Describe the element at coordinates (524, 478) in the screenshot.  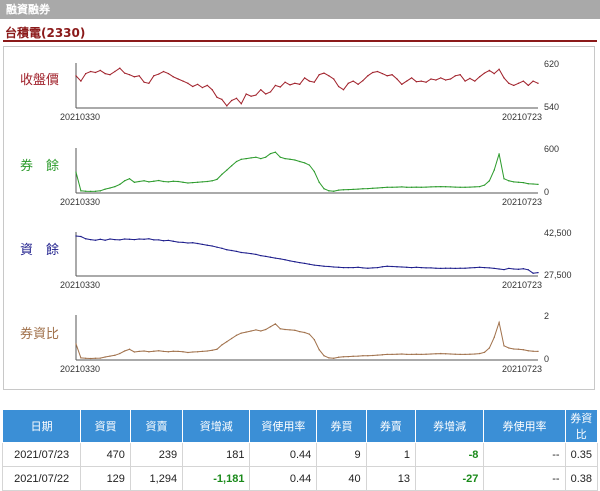
I see `cell-short-usage: --` at that location.